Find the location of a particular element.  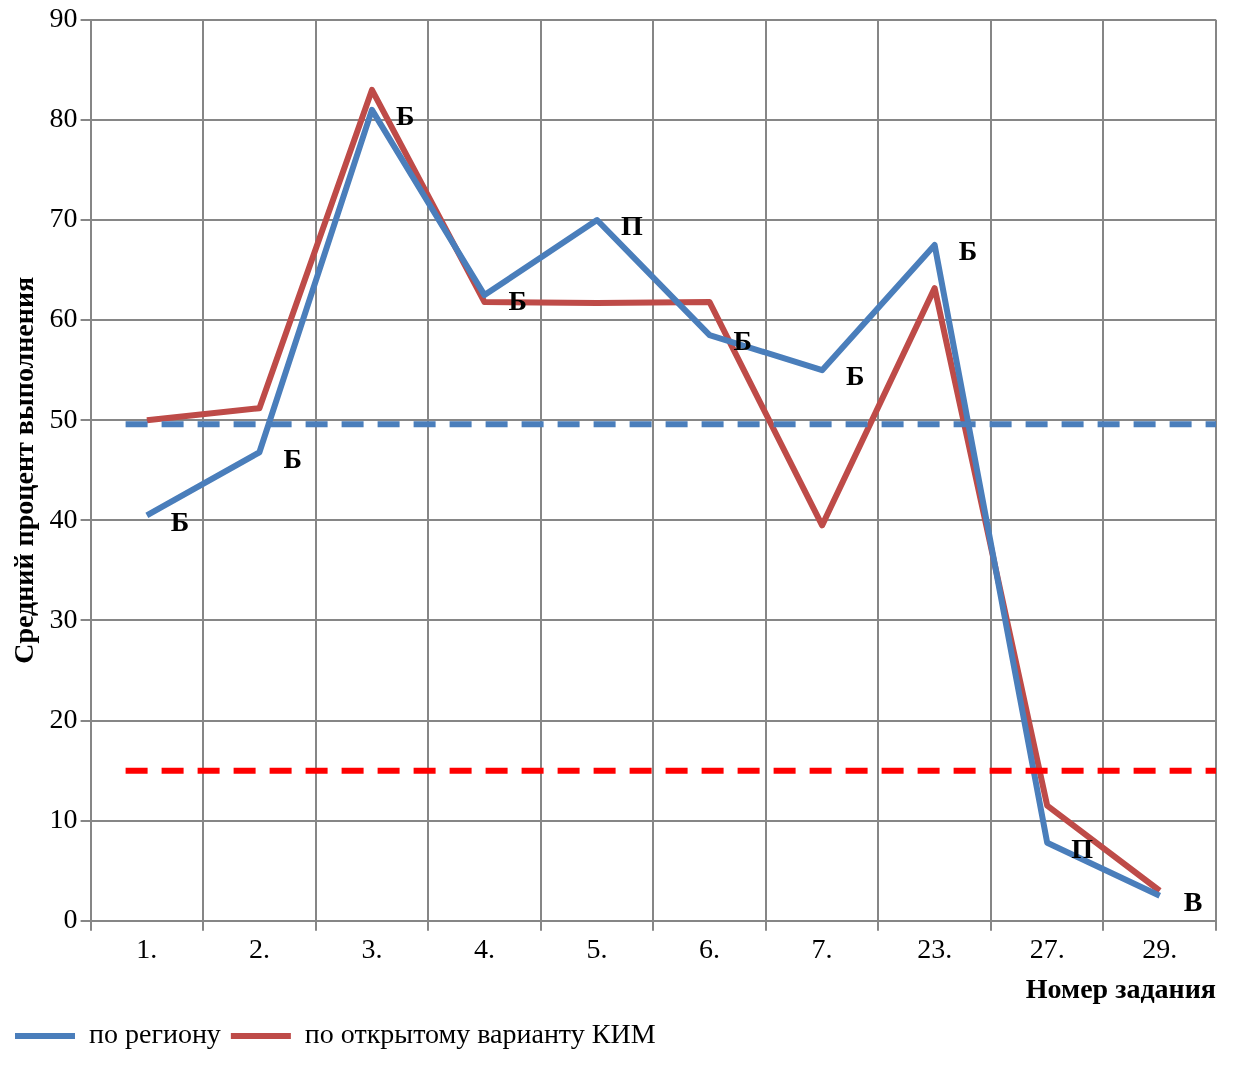

y-tick-label: 60 is located at coordinates (63, 318).